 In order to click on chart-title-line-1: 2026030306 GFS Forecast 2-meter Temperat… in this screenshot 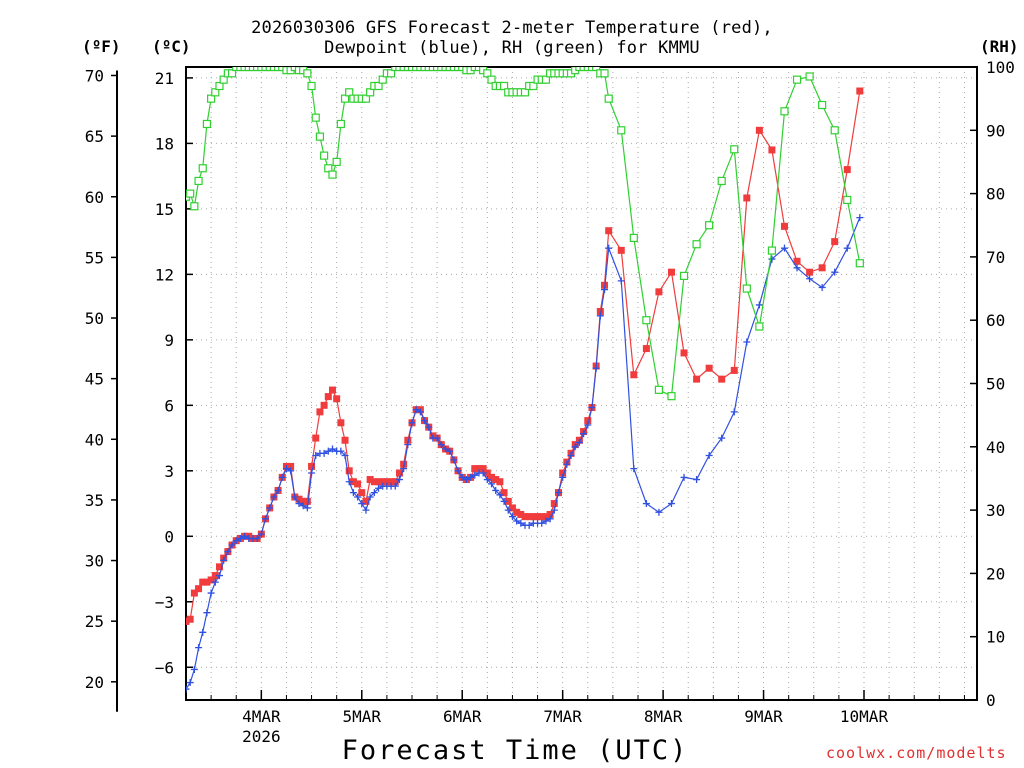, I will do `click(512, 28)`.